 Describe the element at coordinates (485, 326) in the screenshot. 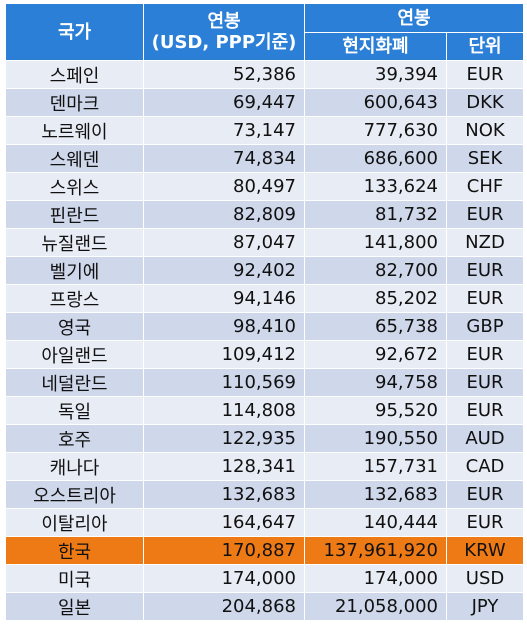

I see `unit-cell: GBP` at that location.